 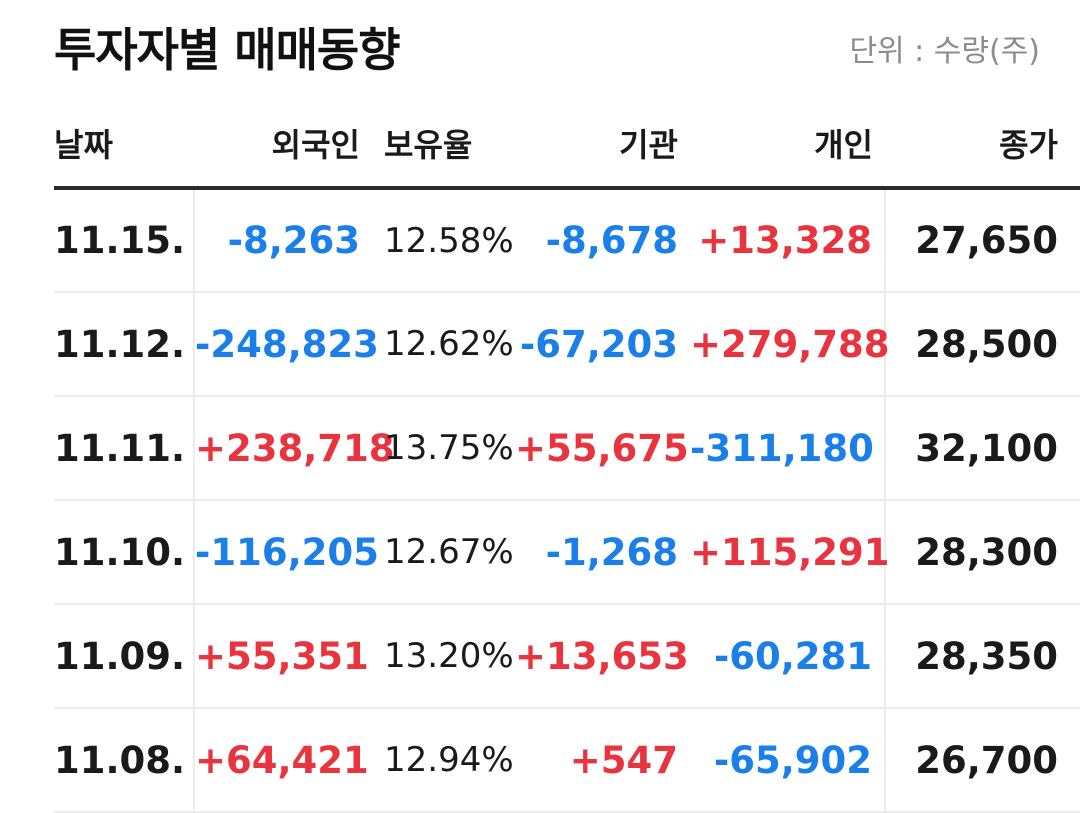 What do you see at coordinates (790, 344) in the screenshot?
I see `row-individual-net: +279,788` at bounding box center [790, 344].